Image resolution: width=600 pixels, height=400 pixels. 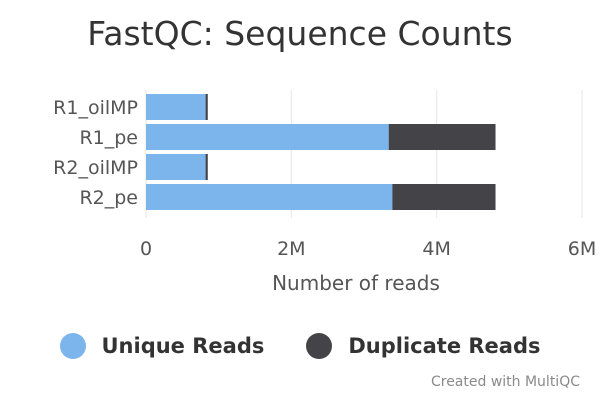 What do you see at coordinates (300, 33) in the screenshot?
I see `chart-title: FastQC: Sequence Counts` at bounding box center [300, 33].